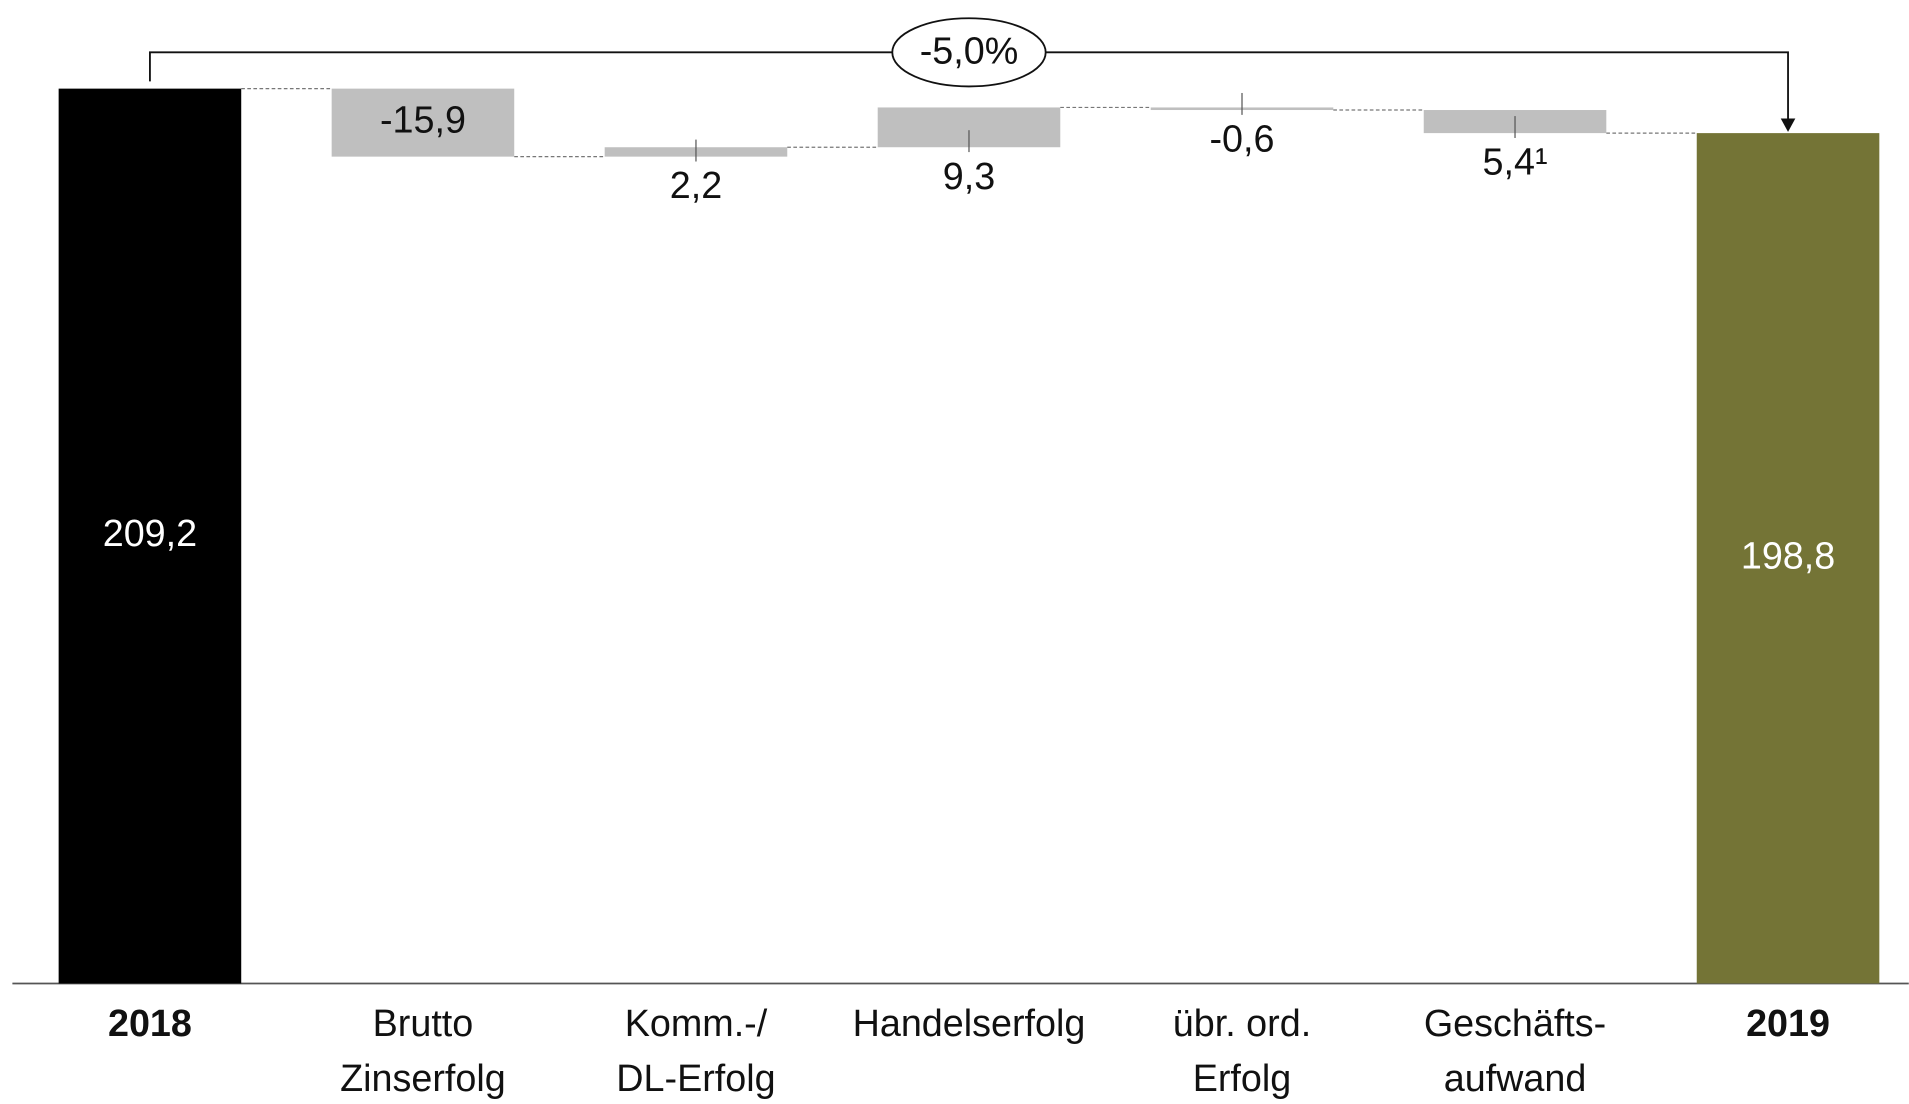  Describe the element at coordinates (1515, 1050) in the screenshot. I see `x-tick-label: Geschäfts-aufwand` at that location.